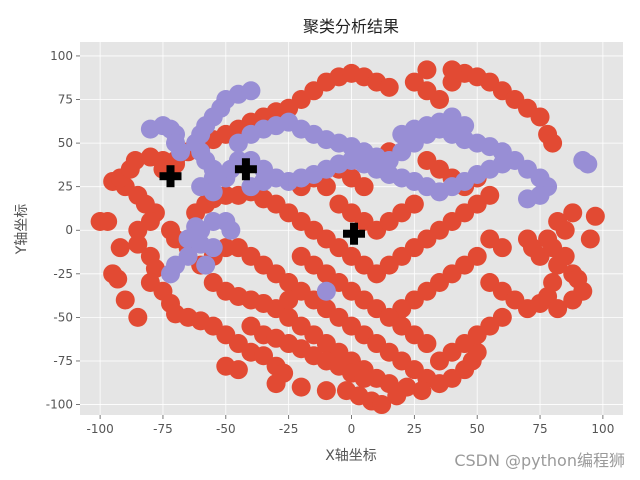  I want to click on y-tick-label: 100, so click(61, 56).